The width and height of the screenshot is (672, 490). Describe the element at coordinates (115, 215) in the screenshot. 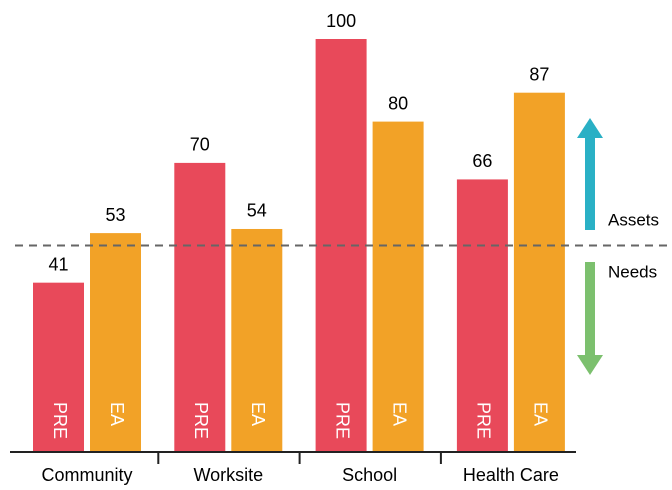

I see `data-label: 53` at that location.